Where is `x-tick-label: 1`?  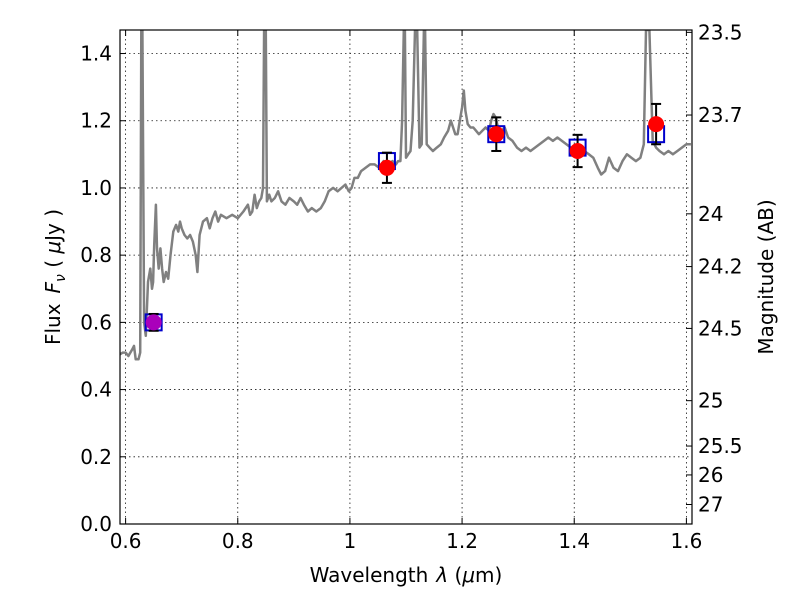 x-tick-label: 1 is located at coordinates (350, 541).